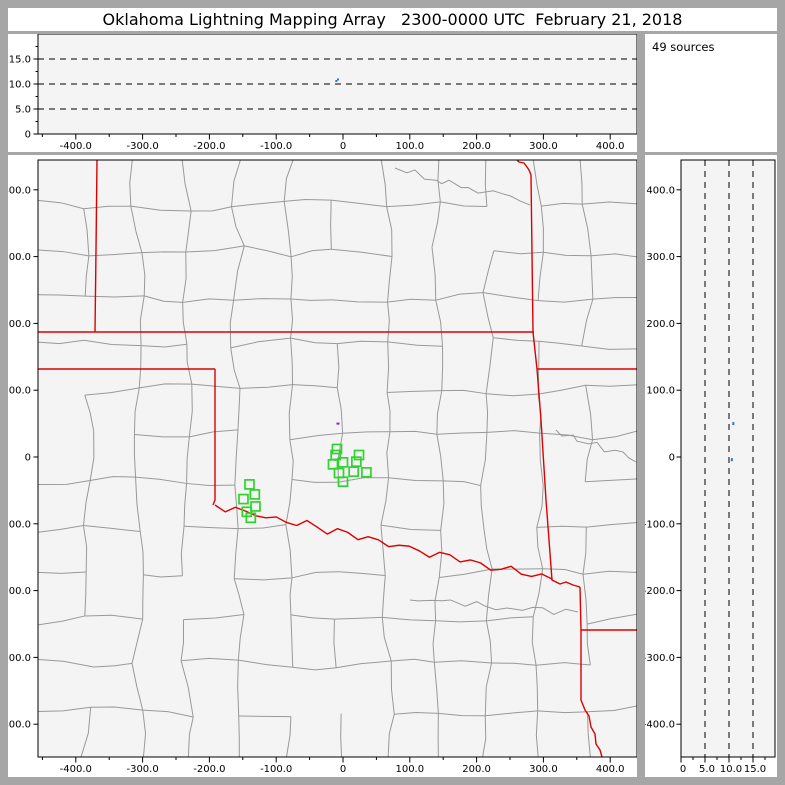 The width and height of the screenshot is (785, 785). I want to click on altitude-x-axis: 0 5.0 10.0 15.0, so click(723, 766).